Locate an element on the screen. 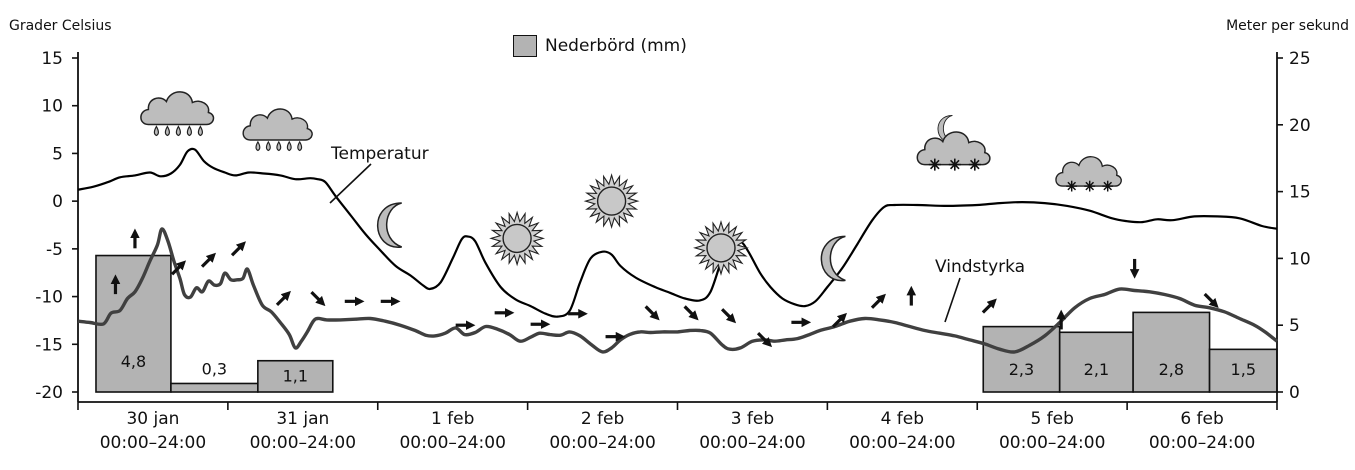 This screenshot has height=470, width=1355. left-axis-tick-label: -15 is located at coordinates (49, 345).